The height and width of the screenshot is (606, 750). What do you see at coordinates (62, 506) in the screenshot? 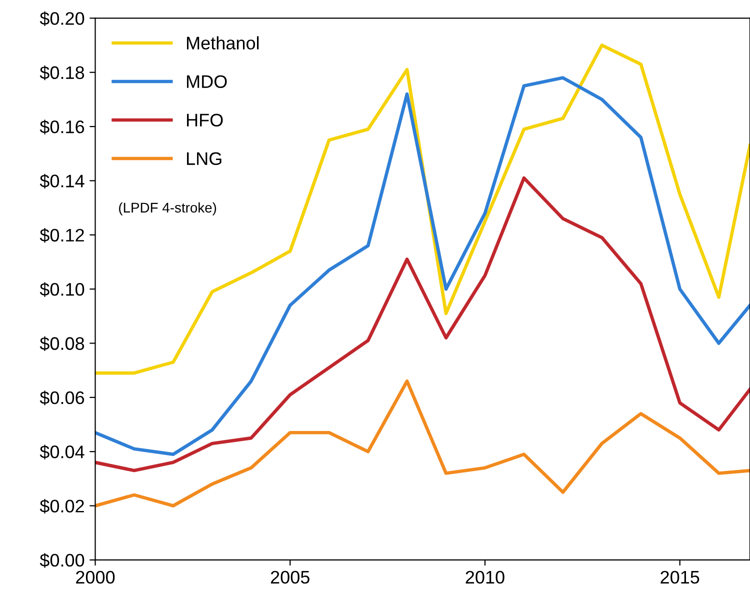
I see `y-tick-label: $0.02` at bounding box center [62, 506].